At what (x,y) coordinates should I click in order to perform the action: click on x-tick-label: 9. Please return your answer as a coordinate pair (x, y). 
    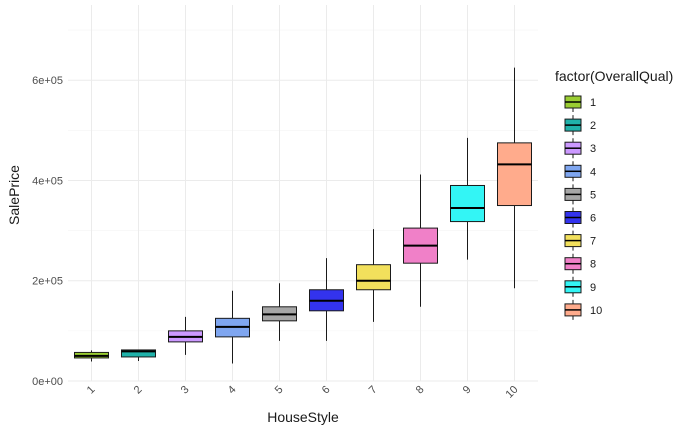
    Looking at the image, I should click on (467, 390).